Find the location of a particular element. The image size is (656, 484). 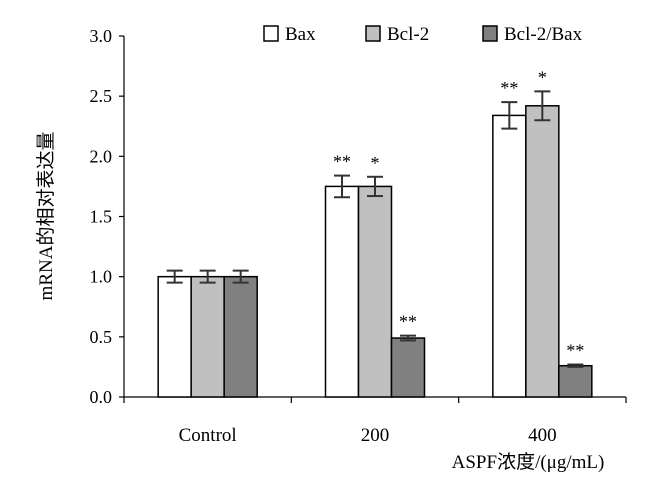

legend-label: Bax is located at coordinates (300, 34).